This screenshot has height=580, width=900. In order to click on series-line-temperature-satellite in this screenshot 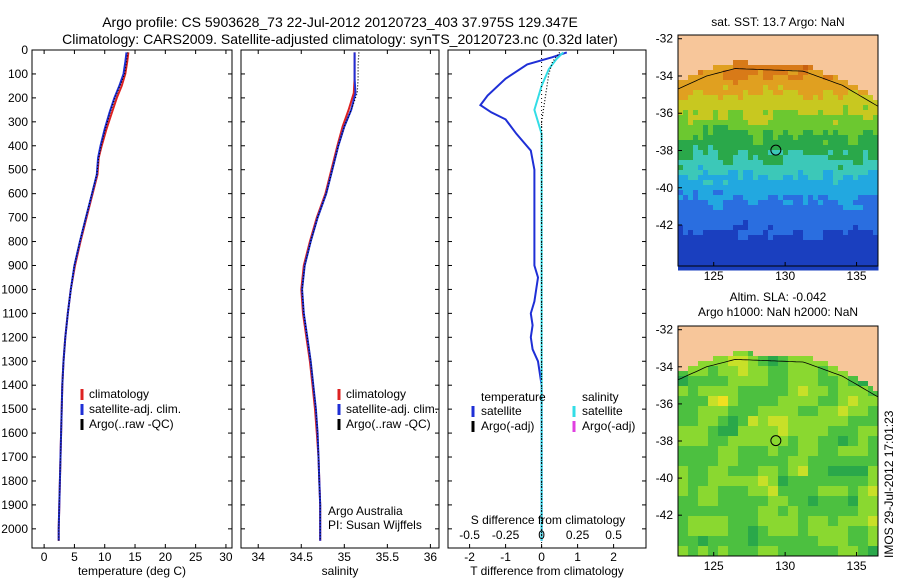, I will do `click(523, 296)`.